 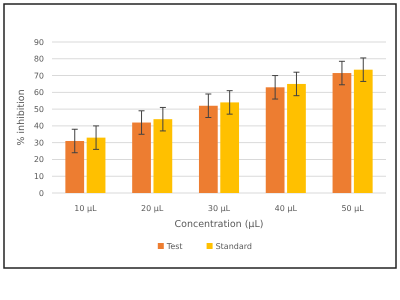 I want to click on x-tick-label: 30 µL, so click(x=219, y=208).